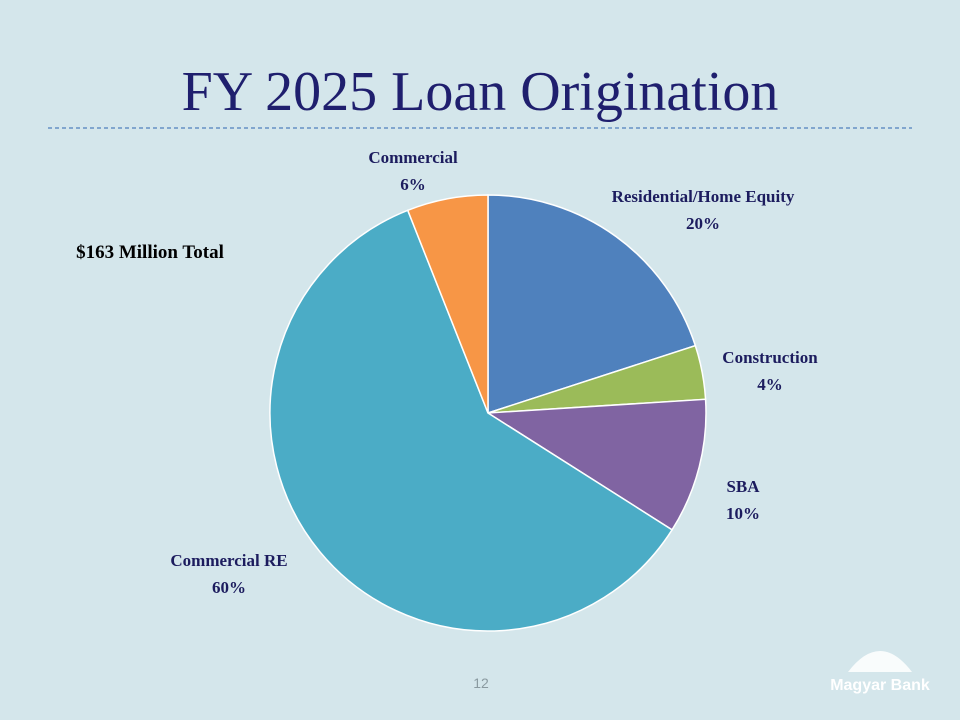  I want to click on annotation: $163 Million Total, so click(150, 252).